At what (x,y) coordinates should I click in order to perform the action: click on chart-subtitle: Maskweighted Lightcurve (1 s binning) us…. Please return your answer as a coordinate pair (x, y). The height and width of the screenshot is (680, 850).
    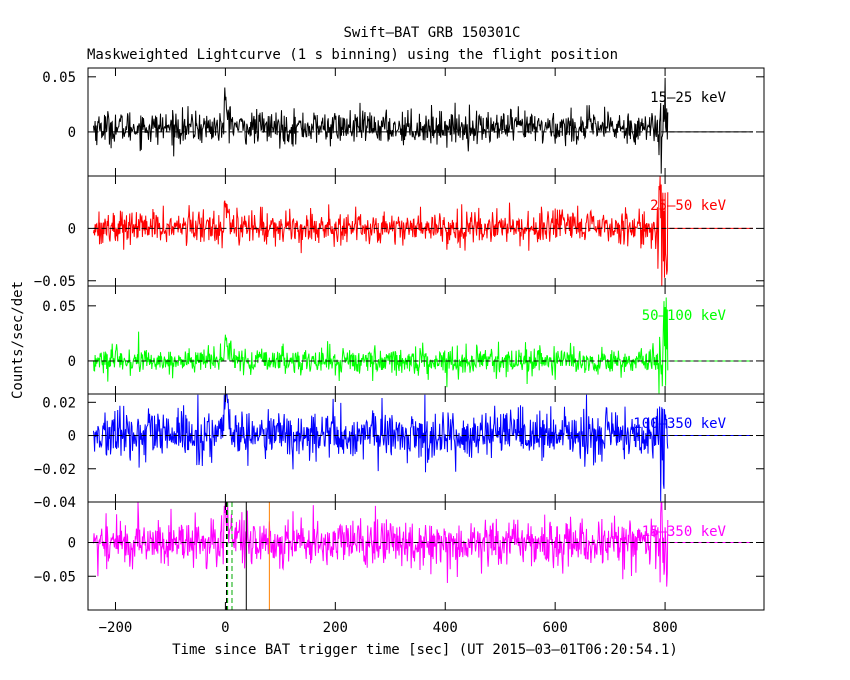
    Looking at the image, I should click on (352, 55).